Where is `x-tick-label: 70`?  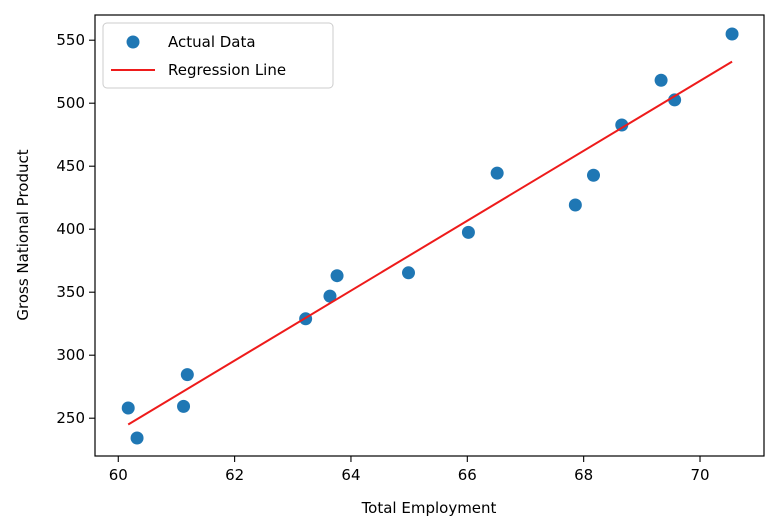
x-tick-label: 70 is located at coordinates (699, 475).